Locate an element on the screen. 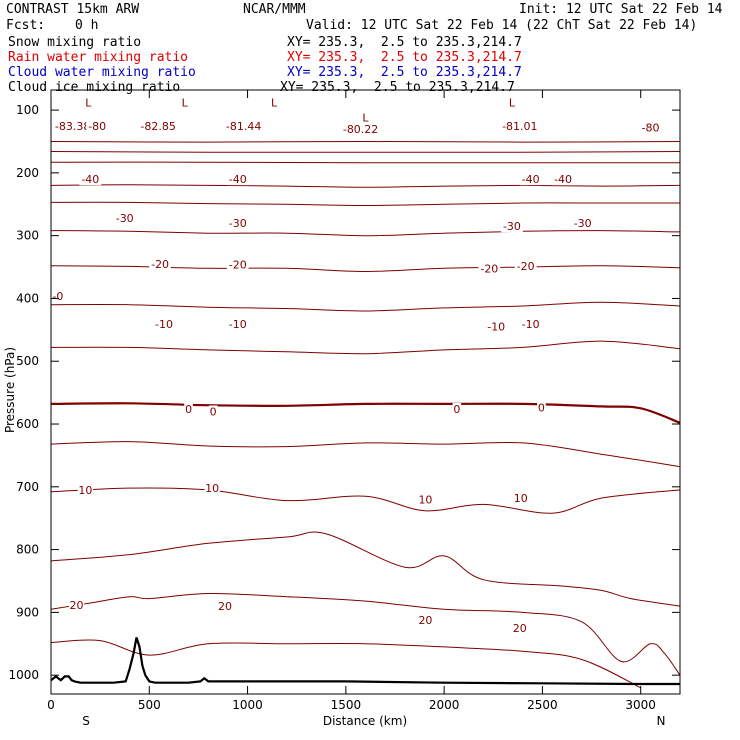  center-label: NCAR/MMM is located at coordinates (274, 9).